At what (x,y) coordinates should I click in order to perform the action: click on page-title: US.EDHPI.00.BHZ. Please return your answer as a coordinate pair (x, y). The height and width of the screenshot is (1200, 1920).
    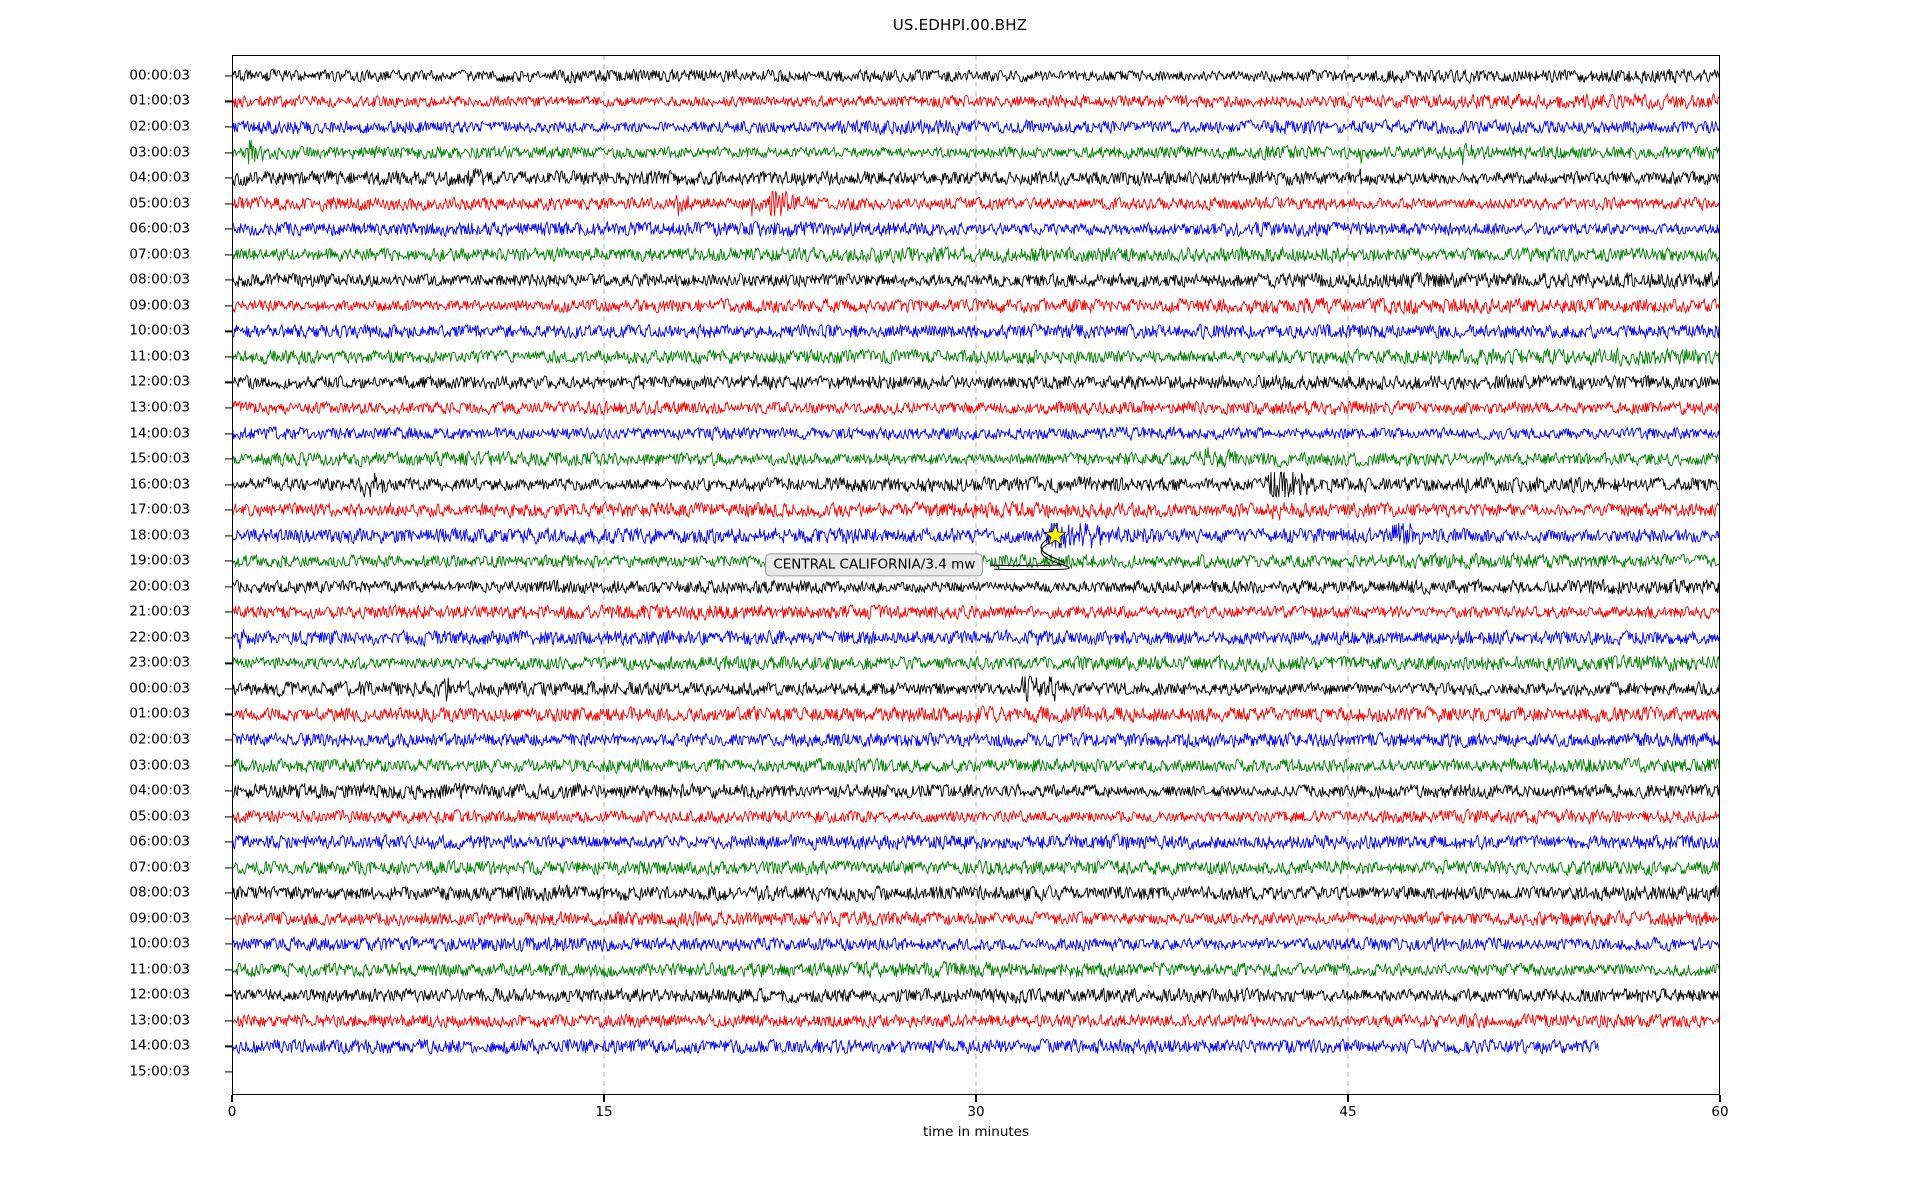
    Looking at the image, I should click on (960, 25).